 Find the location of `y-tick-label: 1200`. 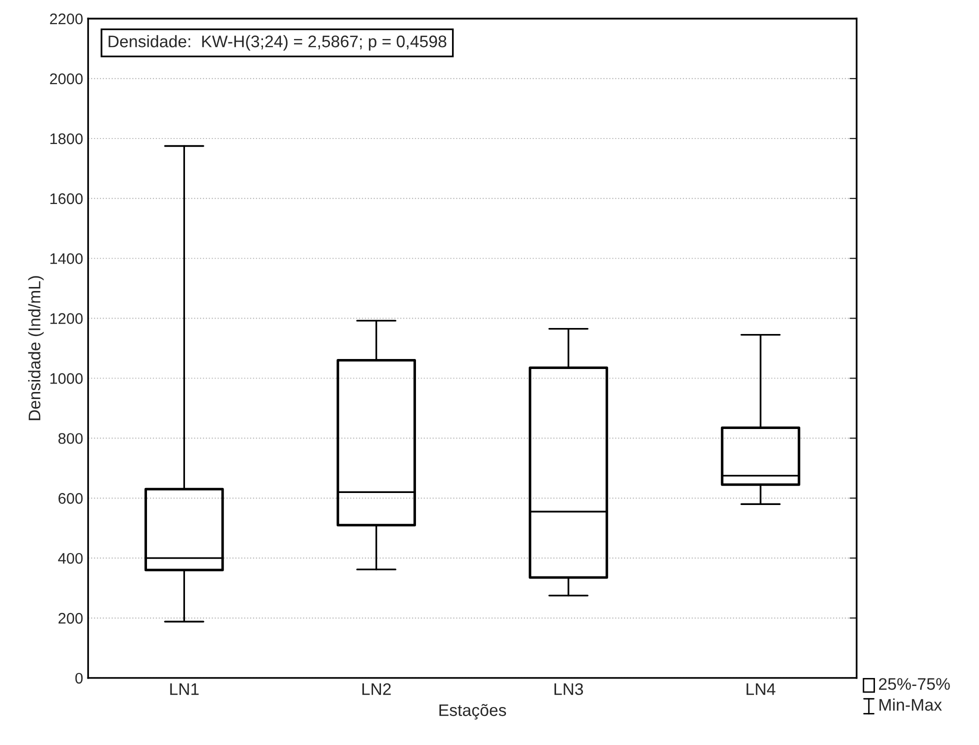

y-tick-label: 1200 is located at coordinates (66, 318).